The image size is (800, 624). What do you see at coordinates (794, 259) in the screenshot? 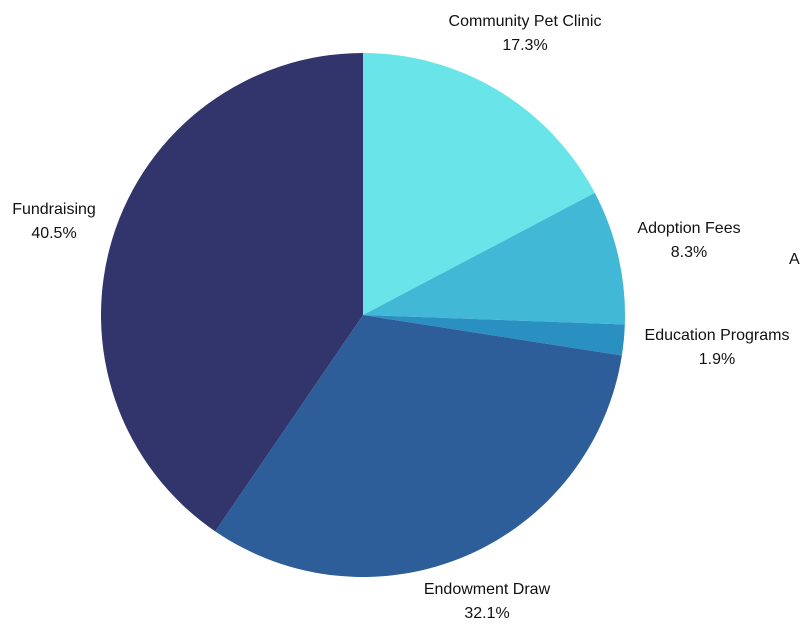
I see `stray-label: A` at bounding box center [794, 259].